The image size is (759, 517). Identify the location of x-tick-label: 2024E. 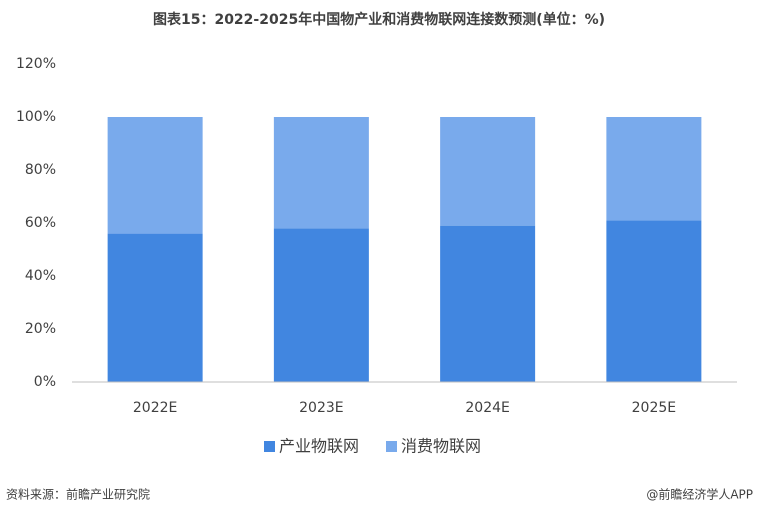
(487, 408).